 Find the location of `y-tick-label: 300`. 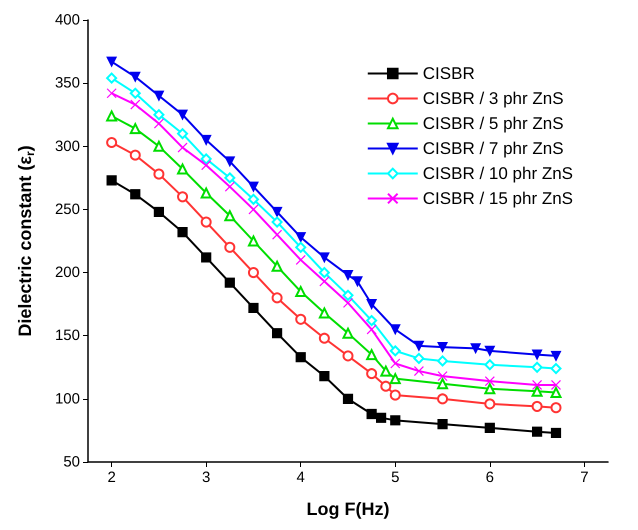

y-tick-label: 300 is located at coordinates (67, 146).